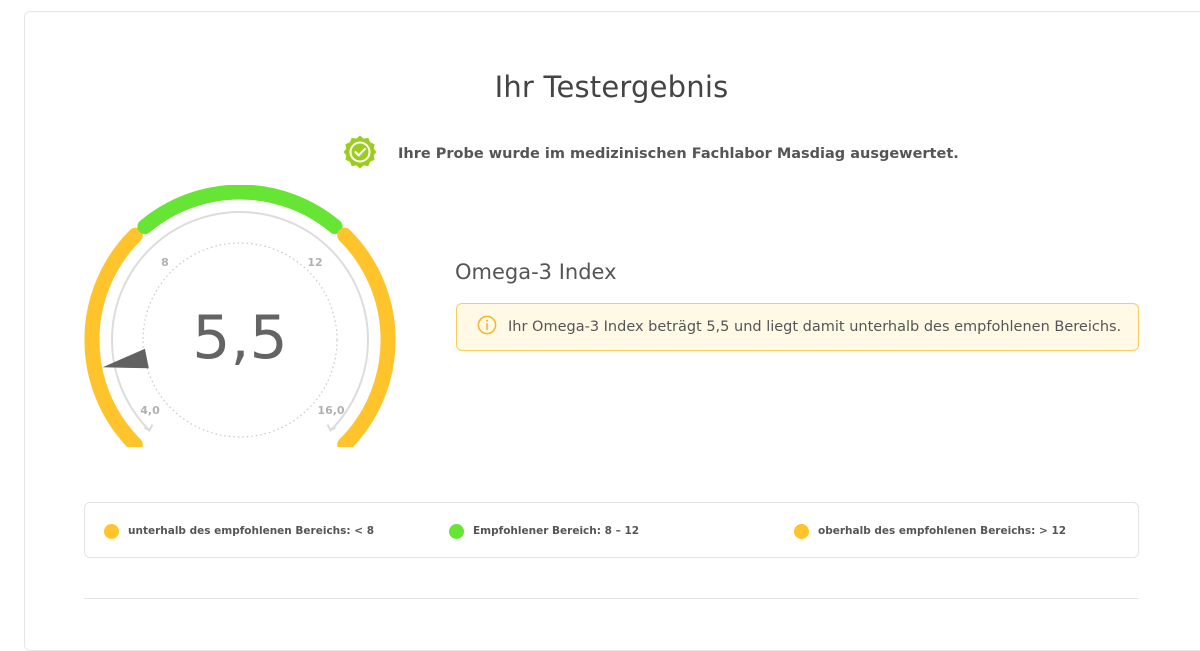 This screenshot has height=651, width=1200. Describe the element at coordinates (942, 531) in the screenshot. I see `legend-label-above: oberhalb des empfohlenen Bereichs: > 12` at that location.